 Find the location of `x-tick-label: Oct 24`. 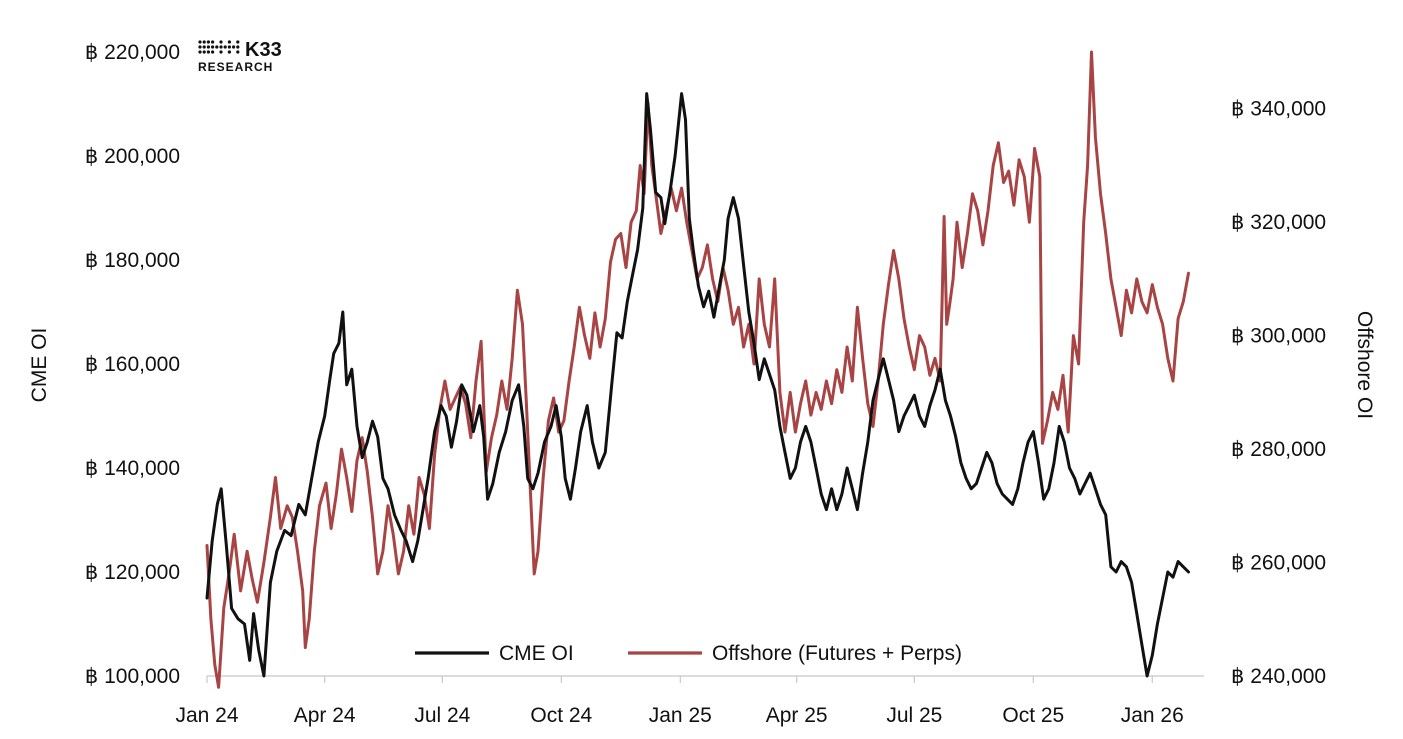

x-tick-label: Oct 24 is located at coordinates (561, 715).